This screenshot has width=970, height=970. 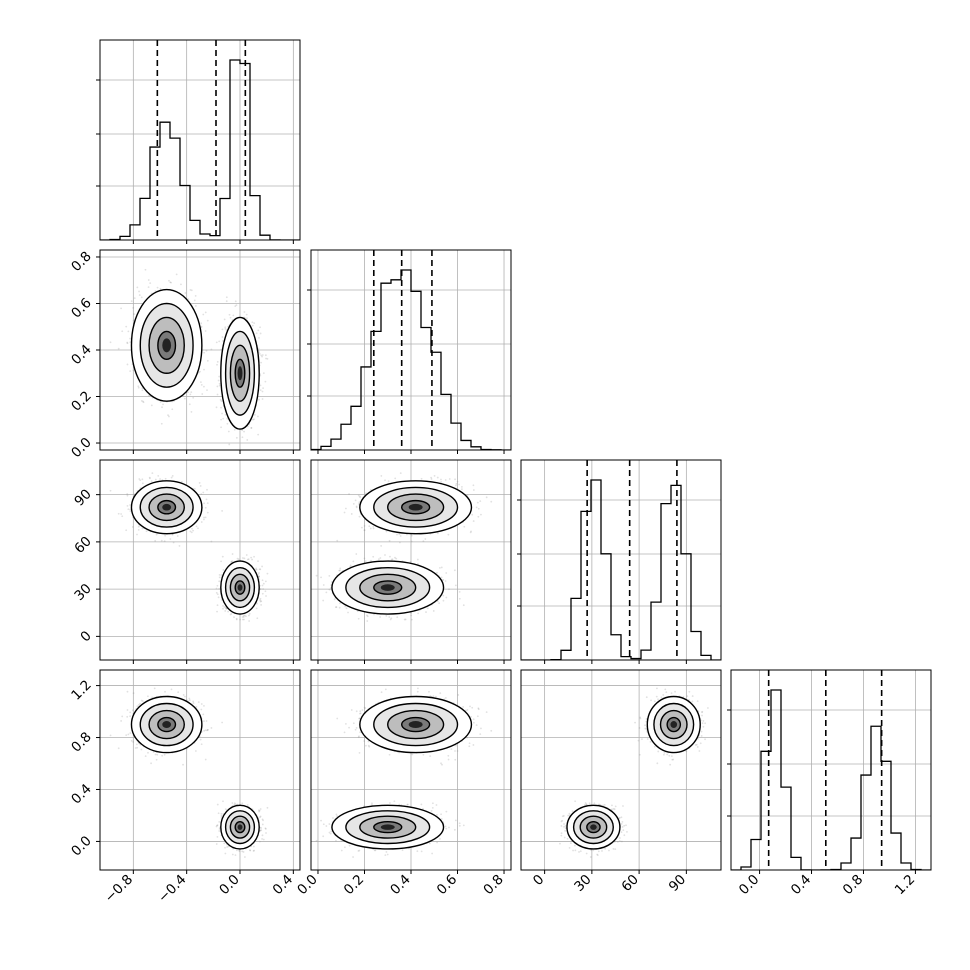 I want to click on y-tick-label-1: 0.8, so click(x=81, y=261).